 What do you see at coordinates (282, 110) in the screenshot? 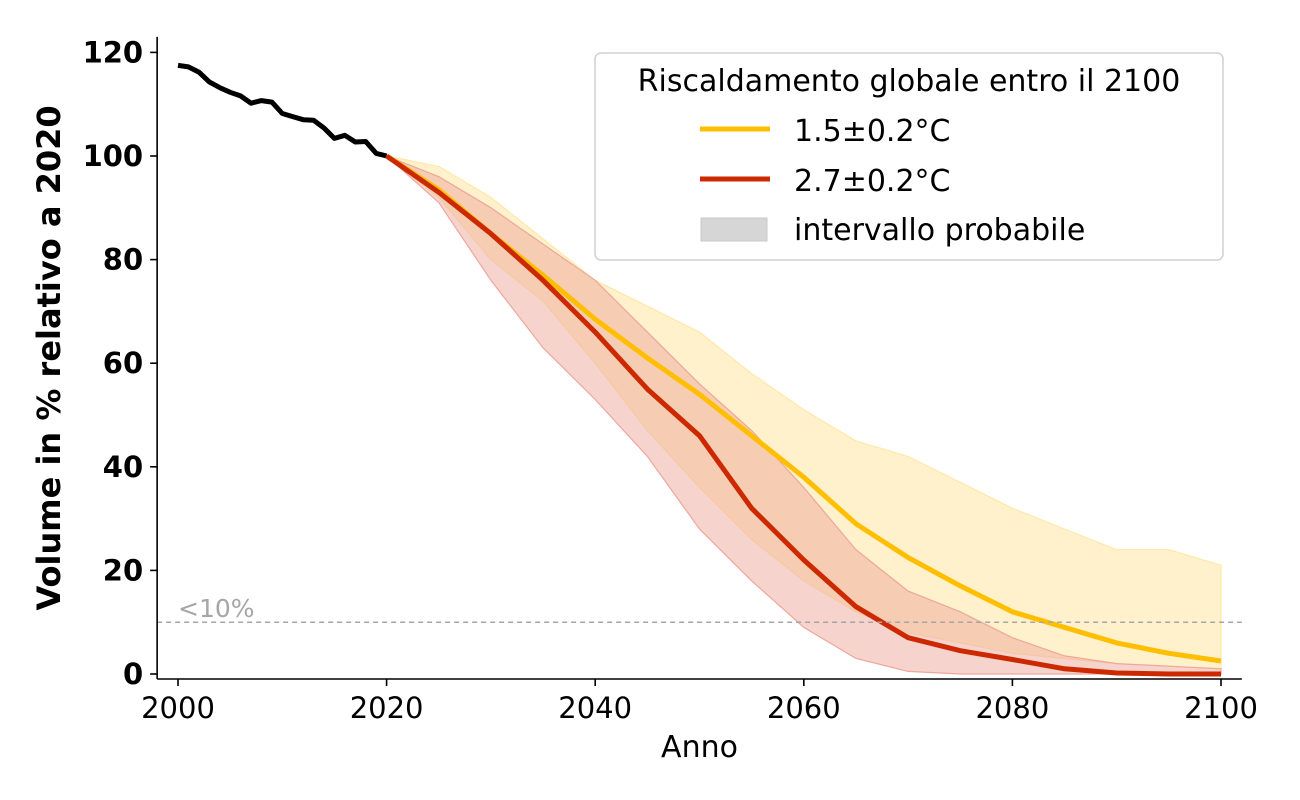
I see `line-historical` at bounding box center [282, 110].